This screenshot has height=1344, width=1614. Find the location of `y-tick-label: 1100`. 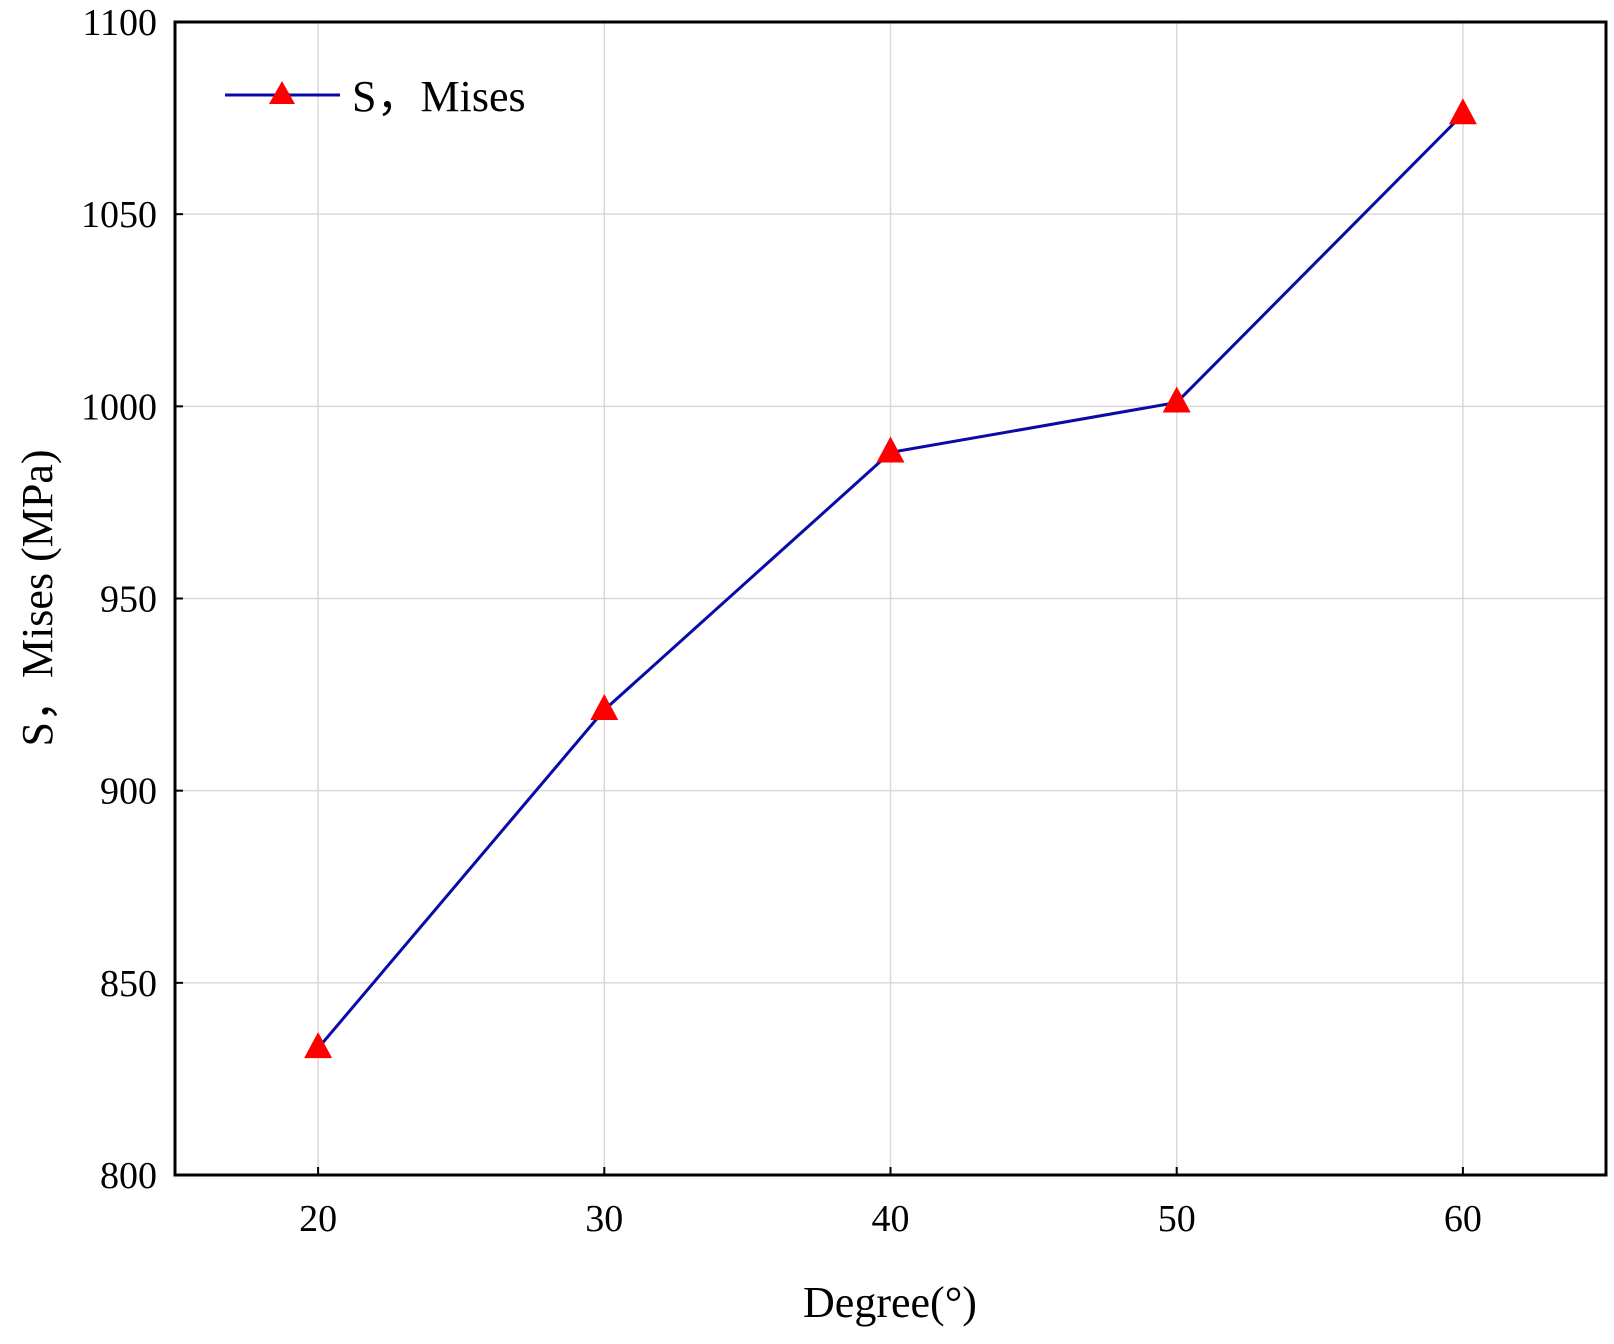

y-tick-label: 1100 is located at coordinates (119, 23).